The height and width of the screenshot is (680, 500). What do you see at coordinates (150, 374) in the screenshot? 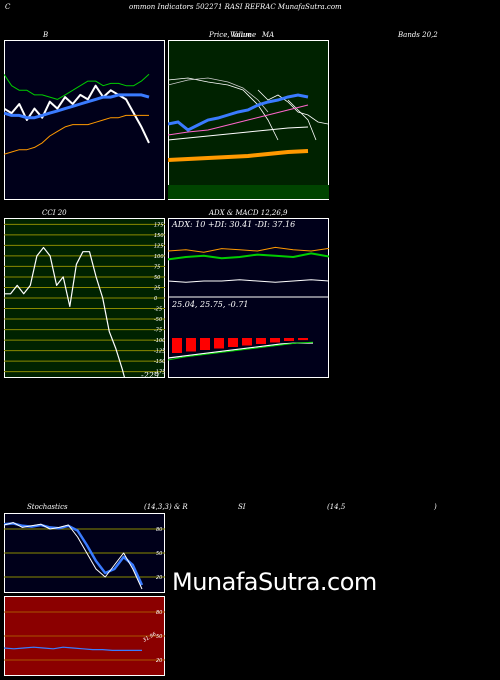
I see `cci-value-label: -229` at bounding box center [150, 374].